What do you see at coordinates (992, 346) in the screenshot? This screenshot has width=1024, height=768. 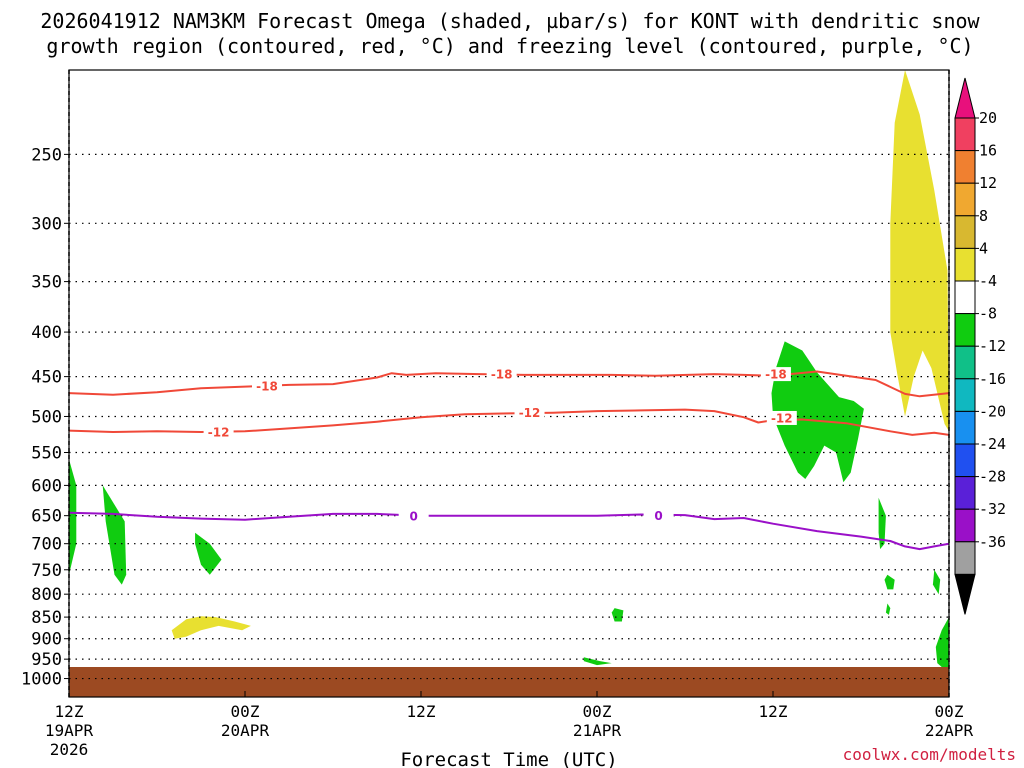 I see `colorbar-label-8: -12` at bounding box center [992, 346].